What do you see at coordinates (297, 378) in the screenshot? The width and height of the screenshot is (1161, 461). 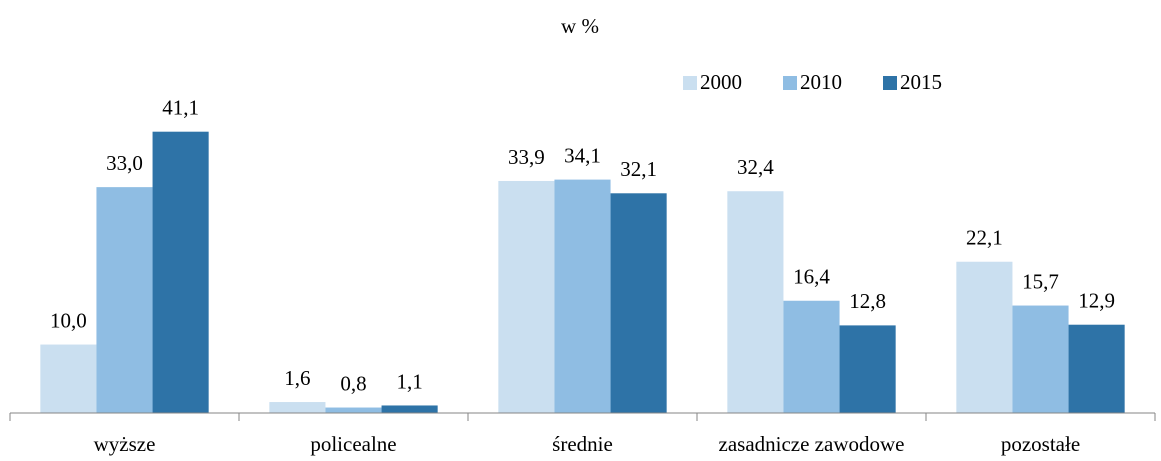 I see `value-label: 1,6` at bounding box center [297, 378].